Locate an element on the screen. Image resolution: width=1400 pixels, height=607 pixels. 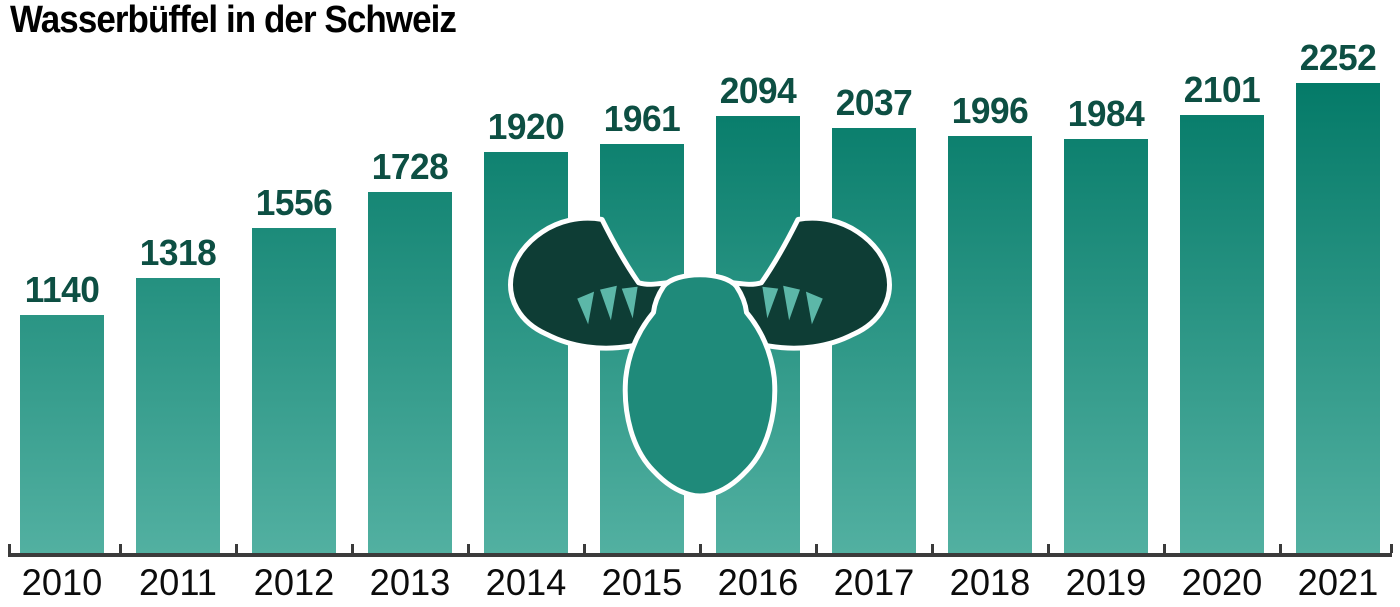
bar-value-label: 2101 is located at coordinates (1222, 89).